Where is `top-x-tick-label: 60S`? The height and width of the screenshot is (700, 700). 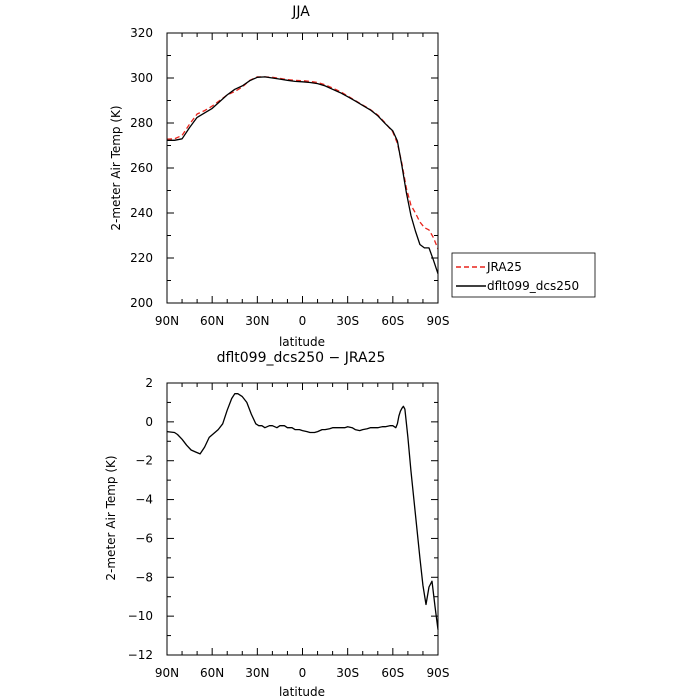
top-x-tick-label: 60S is located at coordinates (392, 321).